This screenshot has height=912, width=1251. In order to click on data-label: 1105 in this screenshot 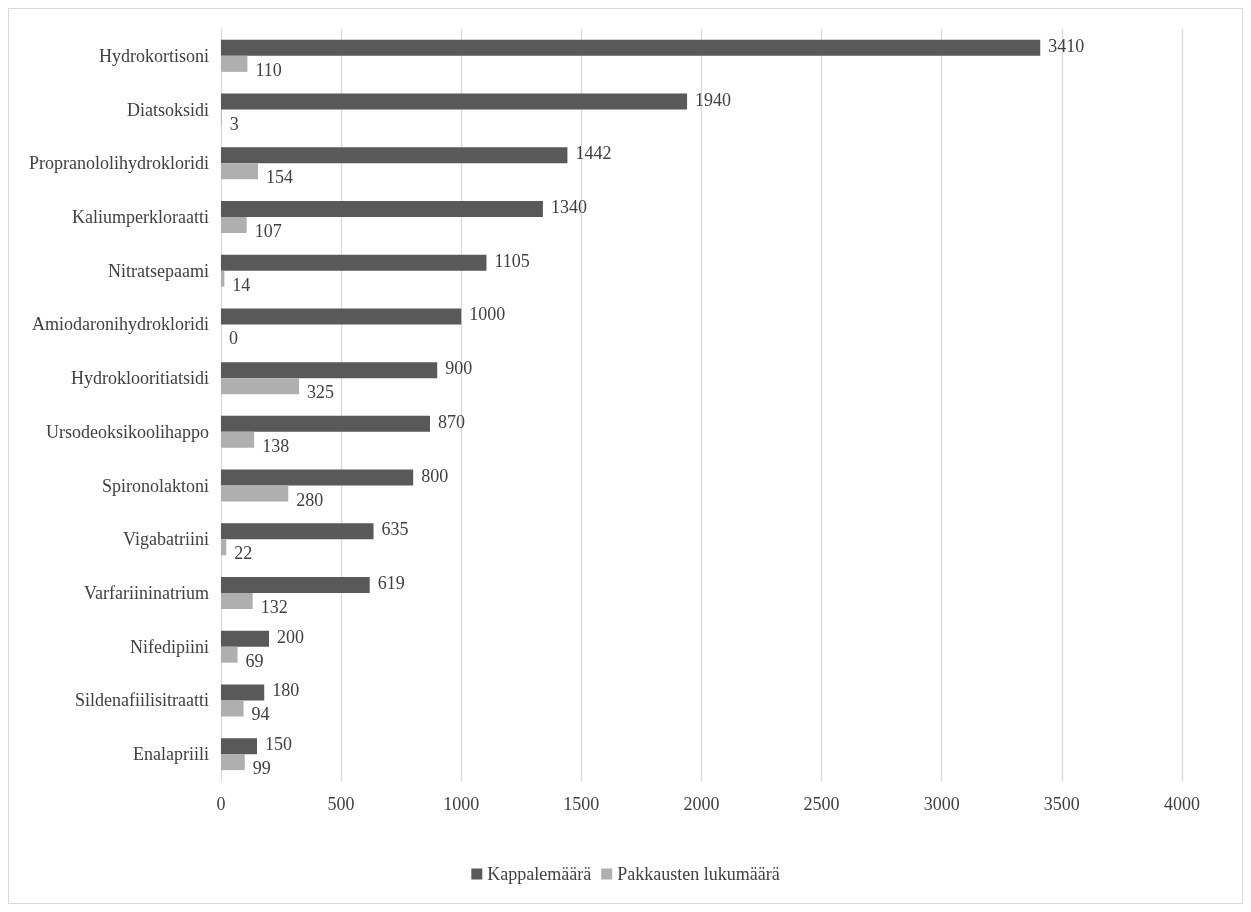, I will do `click(512, 260)`.